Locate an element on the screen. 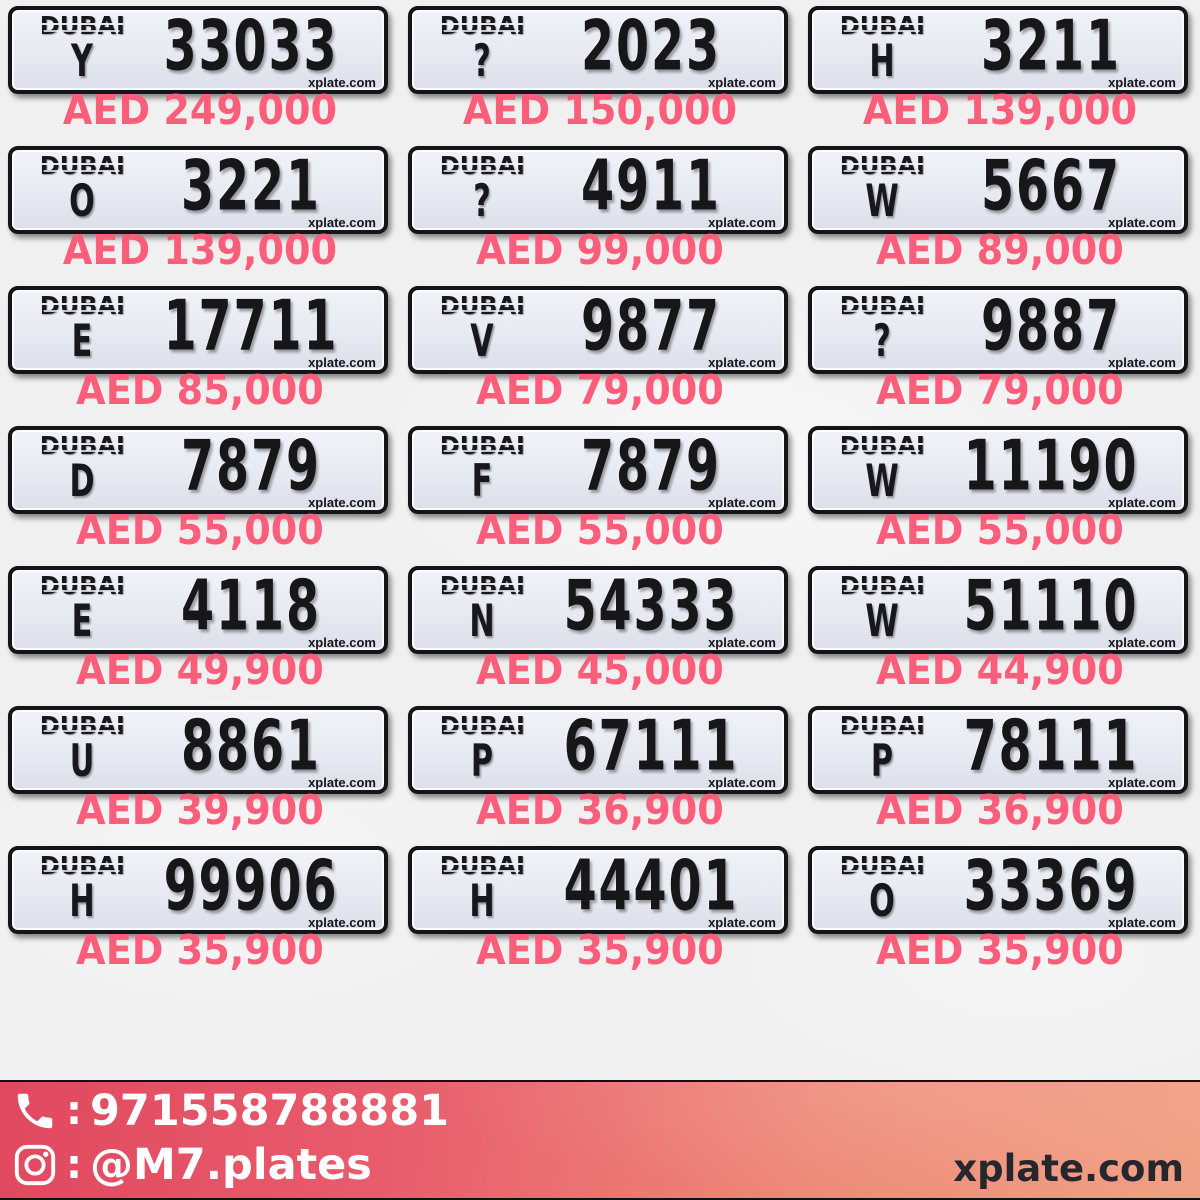 The width and height of the screenshot is (1200, 1200). plate-card: DUBAI H 3211 xplate.com AED 139,000 is located at coordinates (1000, 70).